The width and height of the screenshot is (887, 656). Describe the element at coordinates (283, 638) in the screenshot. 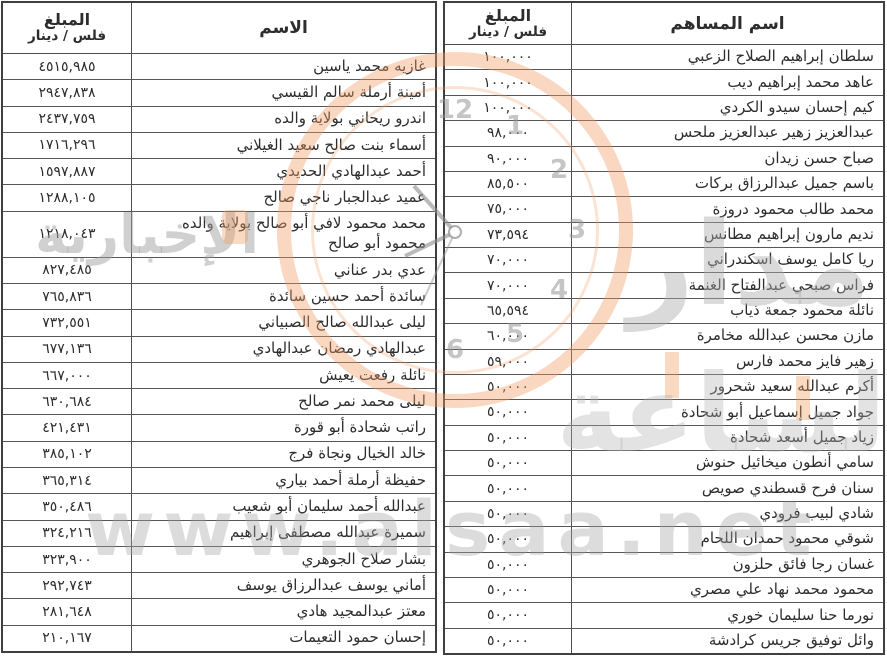

I see `shareholder-name-cell: إحسان حمود التعيمات` at that location.